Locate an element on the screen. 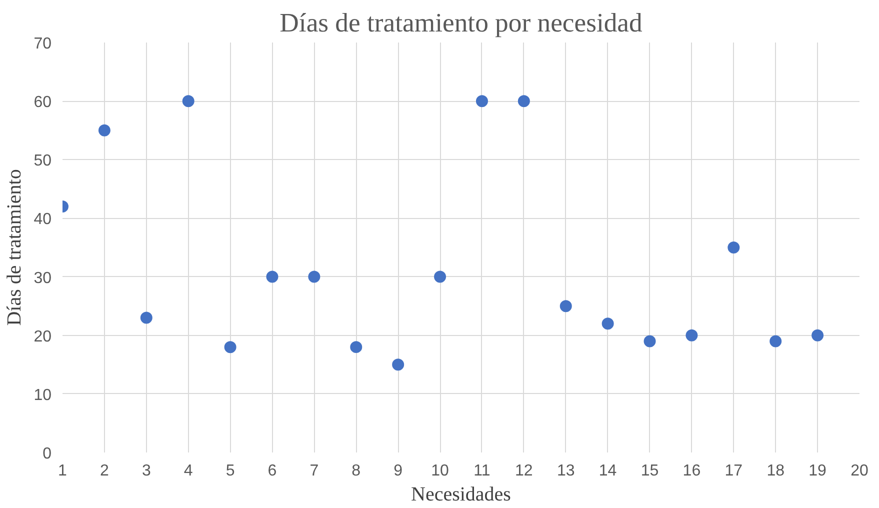 The image size is (879, 508). x-tick-label: 20 is located at coordinates (859, 471).